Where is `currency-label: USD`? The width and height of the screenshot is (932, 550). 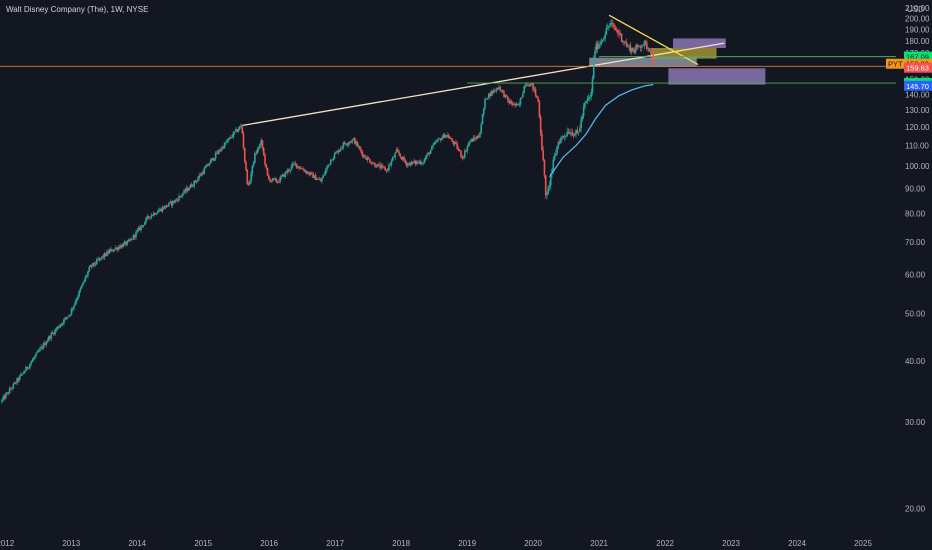
currency-label: USD is located at coordinates (915, 9).